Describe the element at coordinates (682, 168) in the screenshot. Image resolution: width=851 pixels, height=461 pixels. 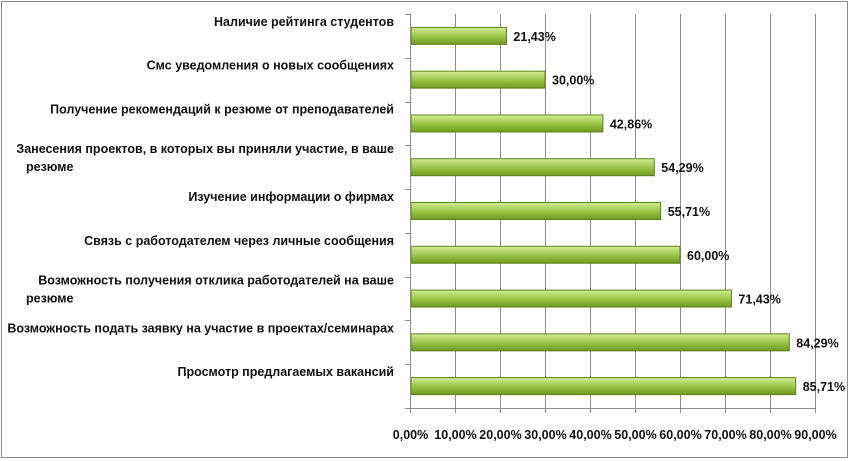
I see `data-label: 54,29%` at that location.